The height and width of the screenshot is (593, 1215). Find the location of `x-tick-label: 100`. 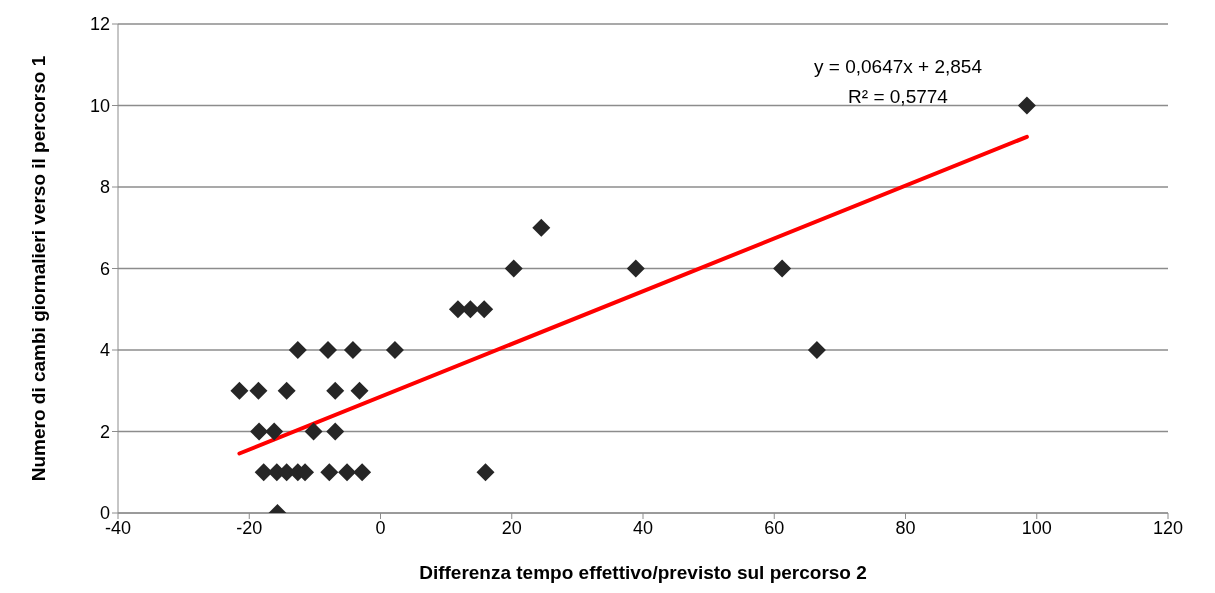

x-tick-label: 100 is located at coordinates (1036, 527).